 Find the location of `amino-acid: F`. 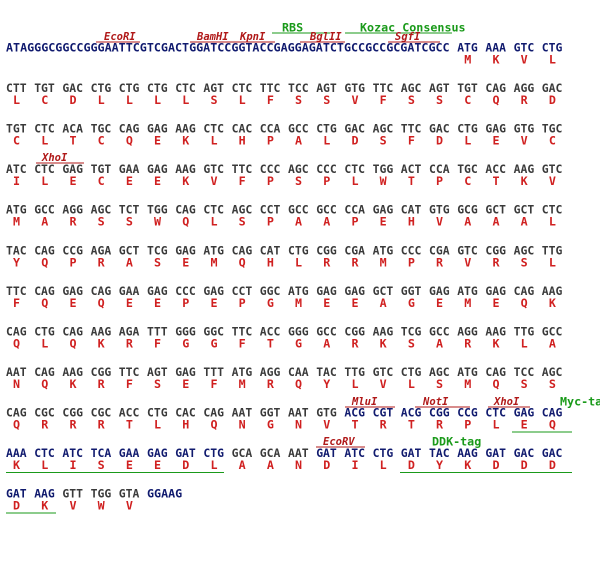

amino-acid: F is located at coordinates (383, 100).